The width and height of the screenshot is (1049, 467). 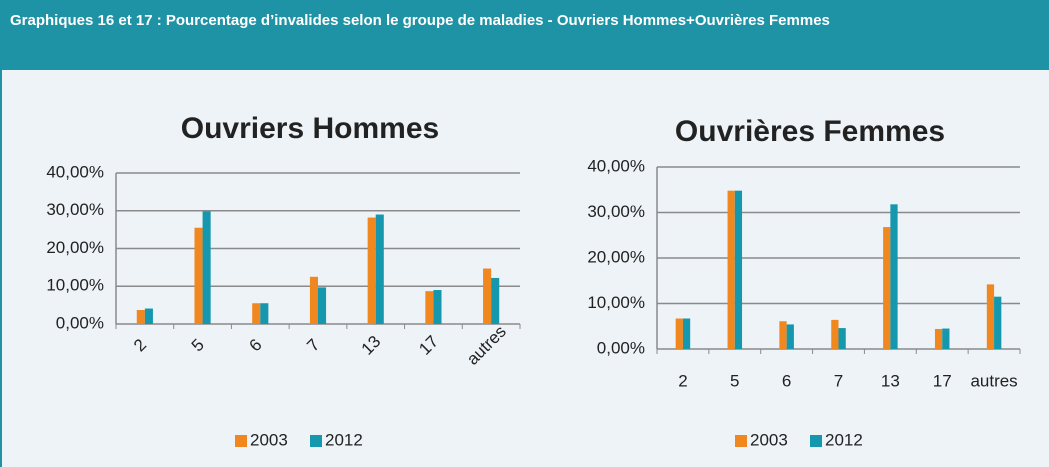 What do you see at coordinates (810, 131) in the screenshot?
I see `chart-title: Ouvrières Femmes` at bounding box center [810, 131].